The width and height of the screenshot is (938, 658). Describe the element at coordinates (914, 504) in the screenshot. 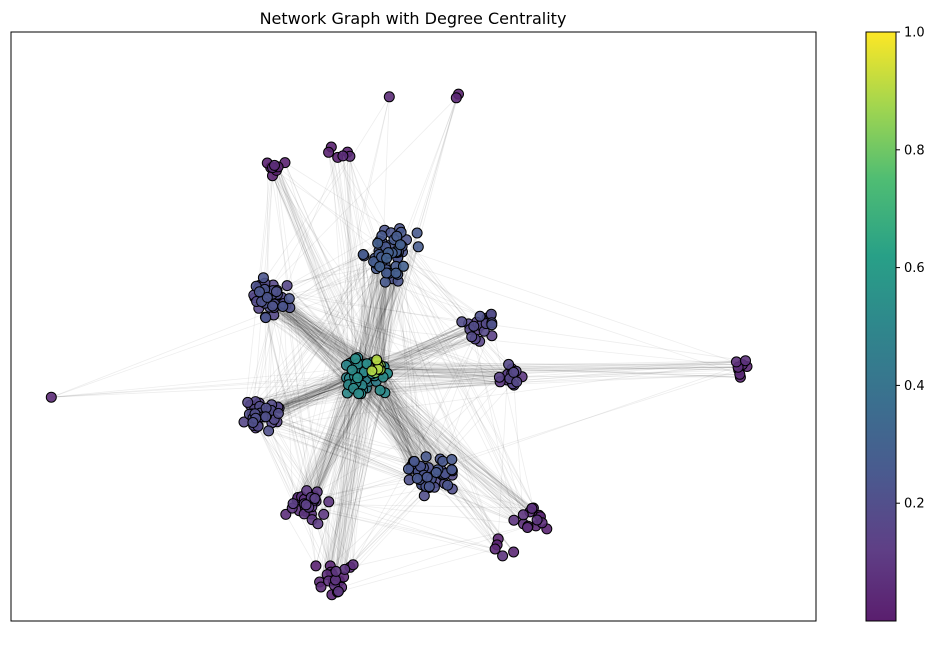

I see `colorbar-tick-label-0: 0.2` at that location.